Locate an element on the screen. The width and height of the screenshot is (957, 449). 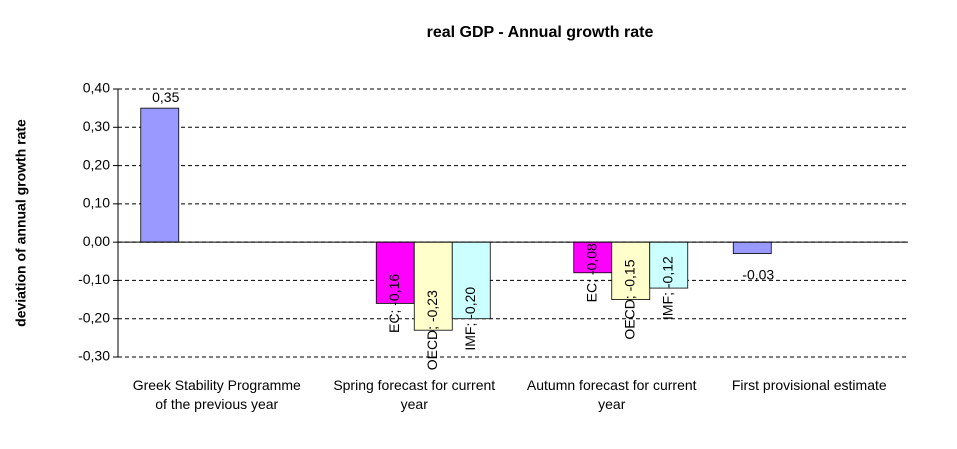
data-label: 0,35 is located at coordinates (165, 97).